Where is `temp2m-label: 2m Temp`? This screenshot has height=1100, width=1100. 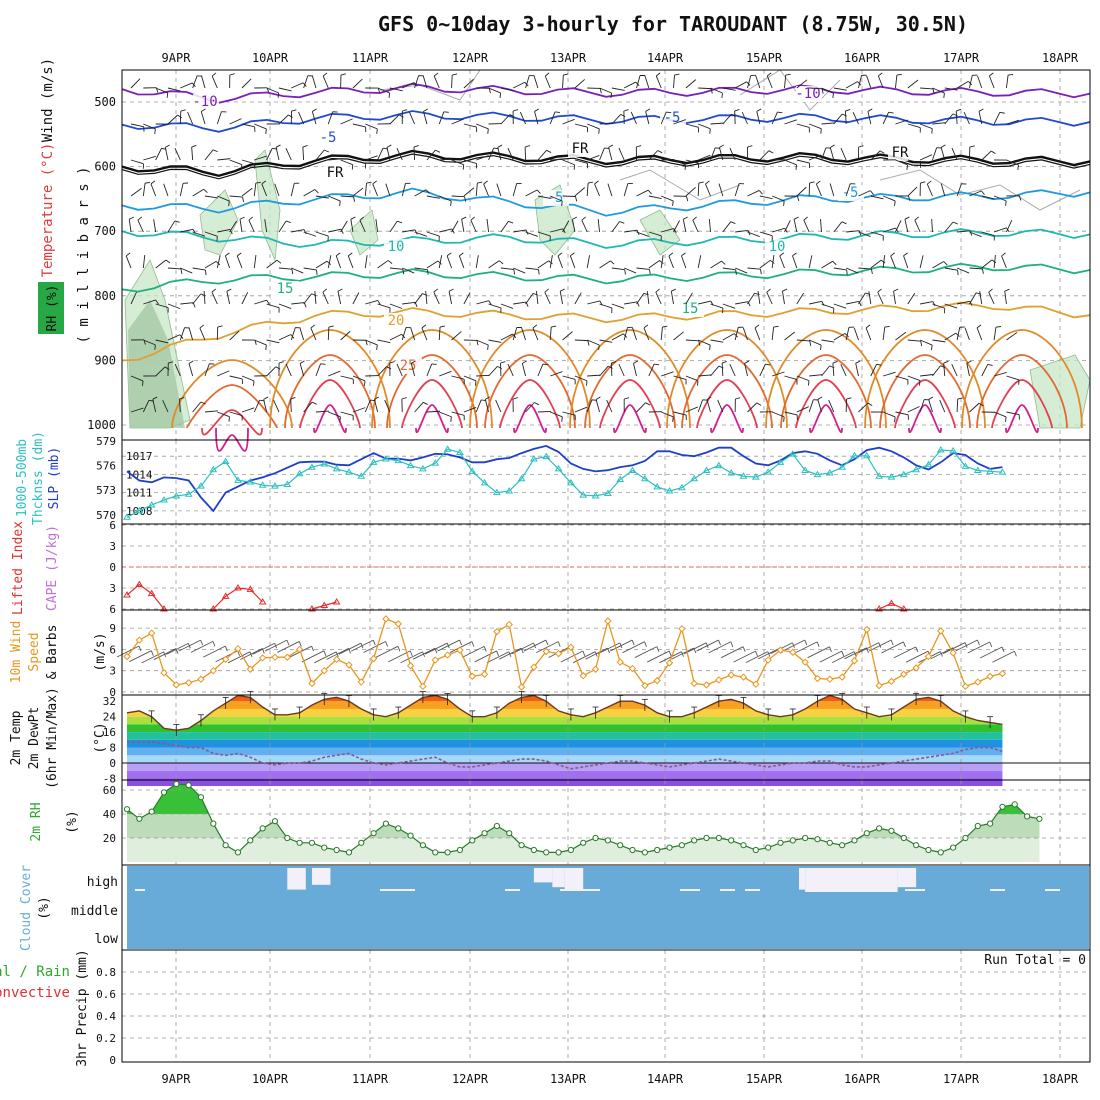 temp2m-label: 2m Temp is located at coordinates (16, 737).